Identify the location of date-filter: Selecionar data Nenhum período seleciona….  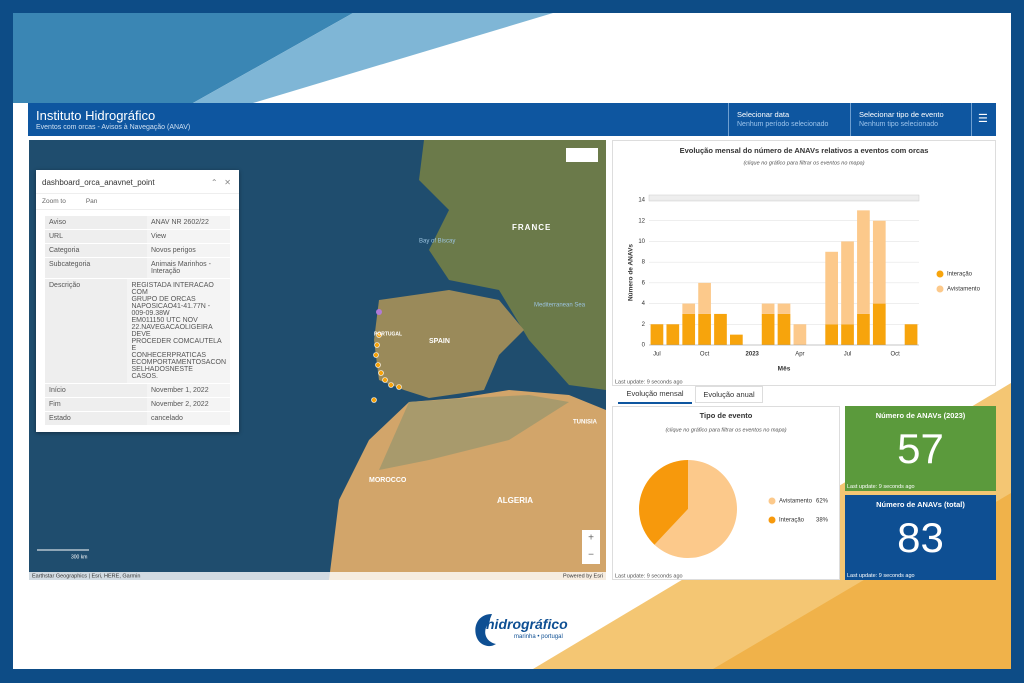
(789, 119).